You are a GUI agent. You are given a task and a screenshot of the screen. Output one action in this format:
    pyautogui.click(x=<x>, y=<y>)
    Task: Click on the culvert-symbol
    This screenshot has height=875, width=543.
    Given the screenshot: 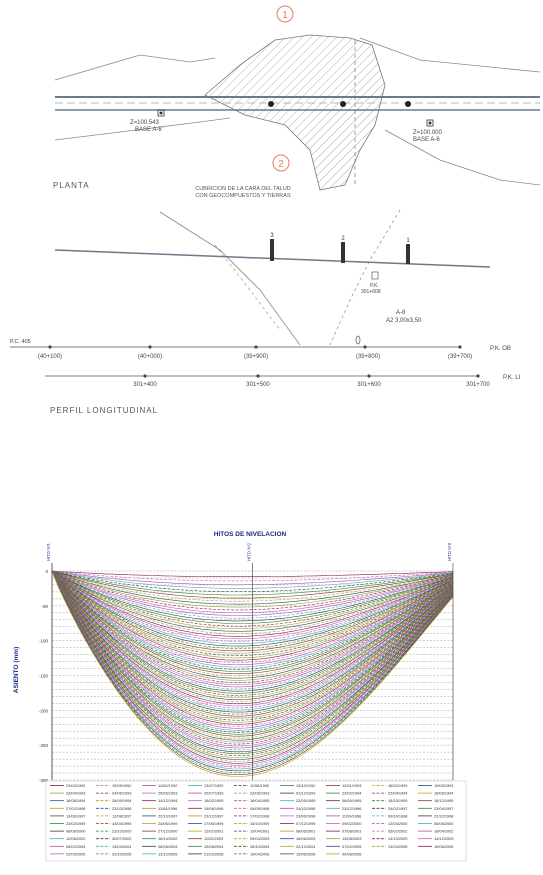 What is the action you would take?
    pyautogui.click(x=358, y=340)
    